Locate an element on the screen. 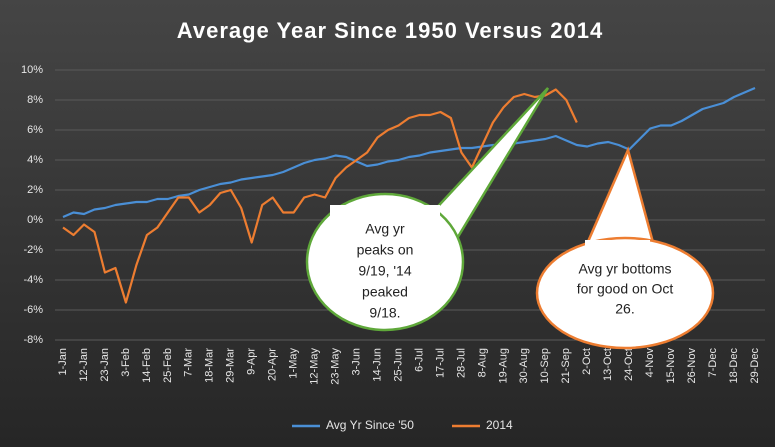 The width and height of the screenshot is (775, 447). y-tick-label: -6% is located at coordinates (33, 310).